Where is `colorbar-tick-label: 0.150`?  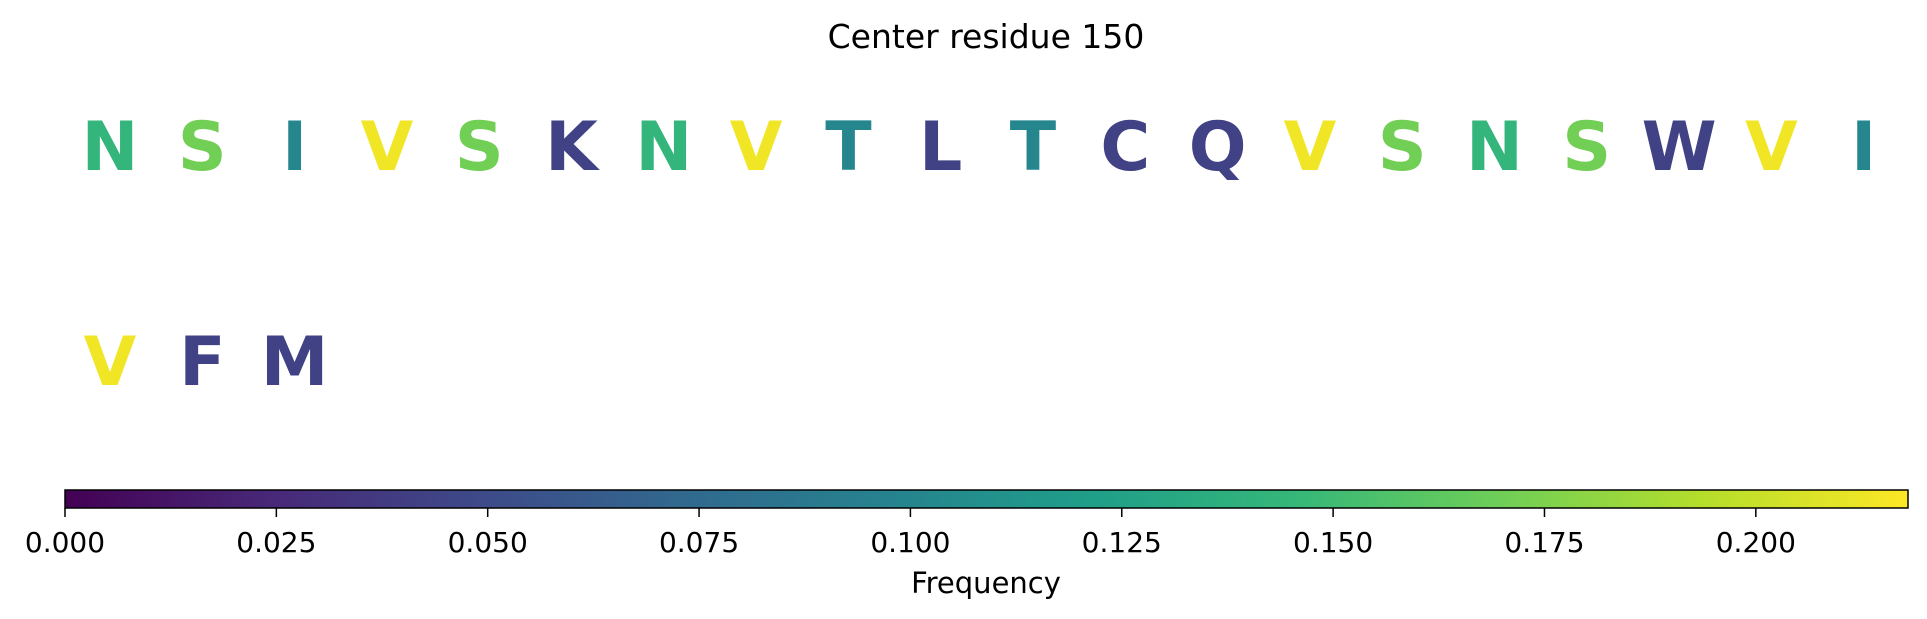 colorbar-tick-label: 0.150 is located at coordinates (1333, 542).